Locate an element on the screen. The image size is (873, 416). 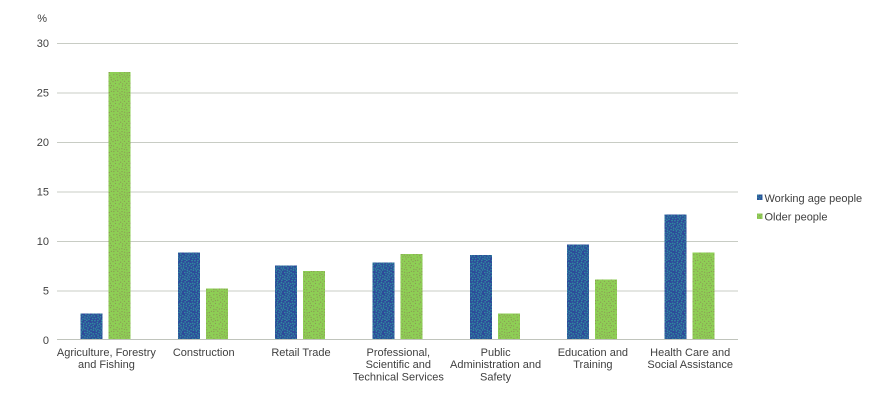
svg-text: Technical Services is located at coordinates (399, 377).